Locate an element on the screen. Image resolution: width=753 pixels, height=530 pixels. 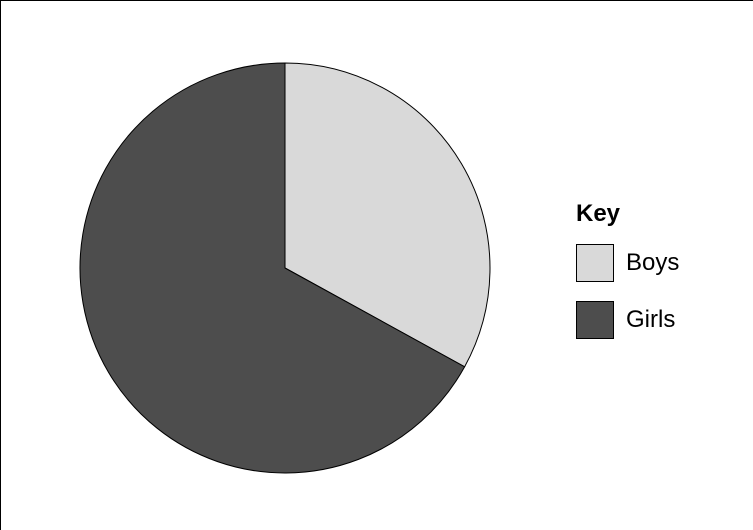
legend-swatch-boys is located at coordinates (595, 263).